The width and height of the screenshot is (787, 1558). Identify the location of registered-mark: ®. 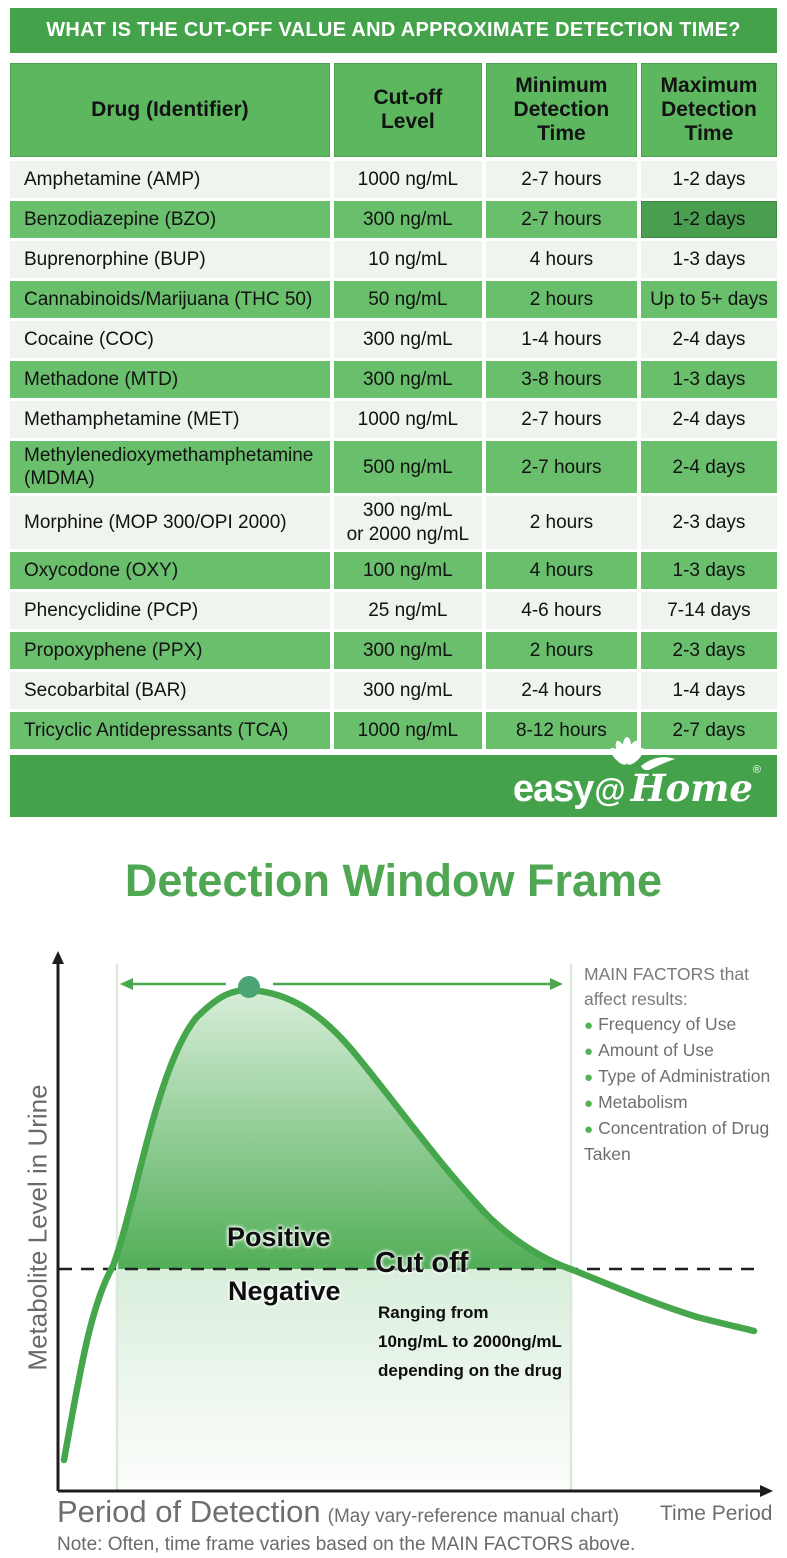
(756, 769).